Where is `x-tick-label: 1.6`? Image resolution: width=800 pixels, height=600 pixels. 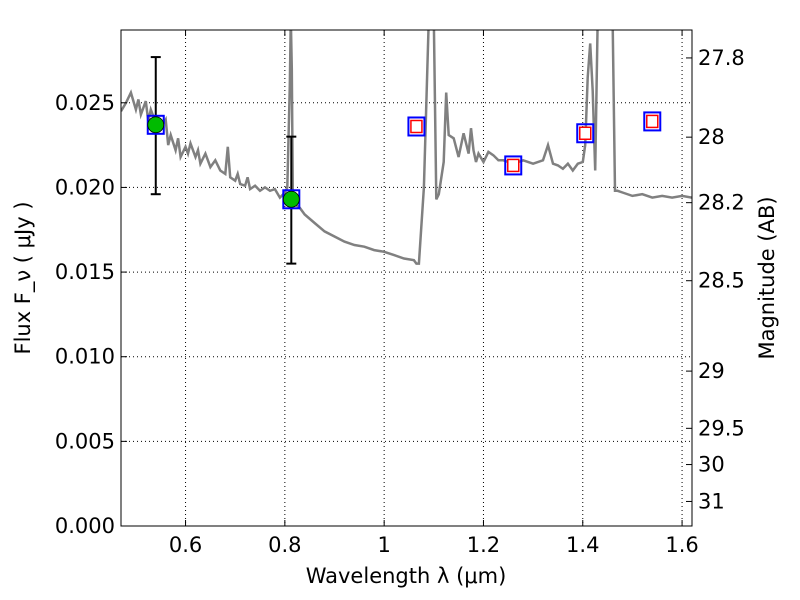
x-tick-label: 1.6 is located at coordinates (681, 545).